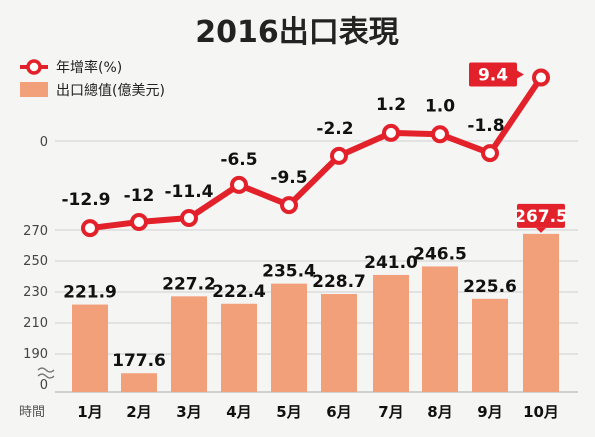 Image resolution: width=595 pixels, height=437 pixels. I want to click on bar-1月, so click(90, 348).